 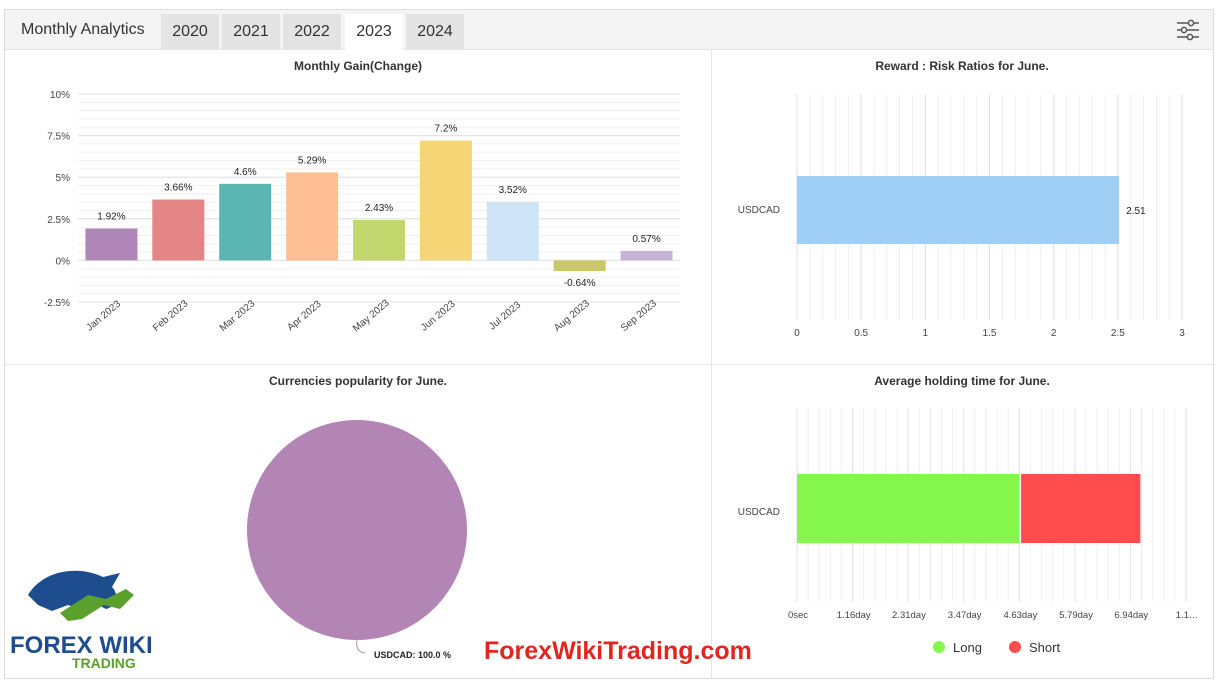 What do you see at coordinates (438, 315) in the screenshot?
I see `x-tick-label: Jun 2023` at bounding box center [438, 315].